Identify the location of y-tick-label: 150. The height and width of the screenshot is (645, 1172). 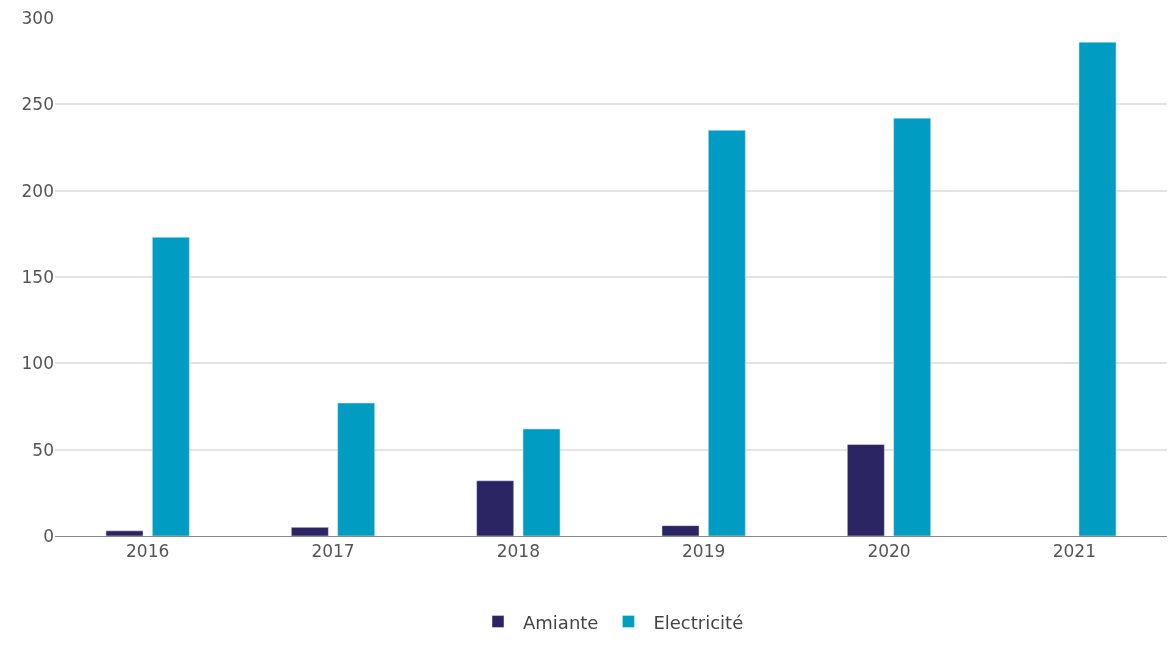
(37, 276).